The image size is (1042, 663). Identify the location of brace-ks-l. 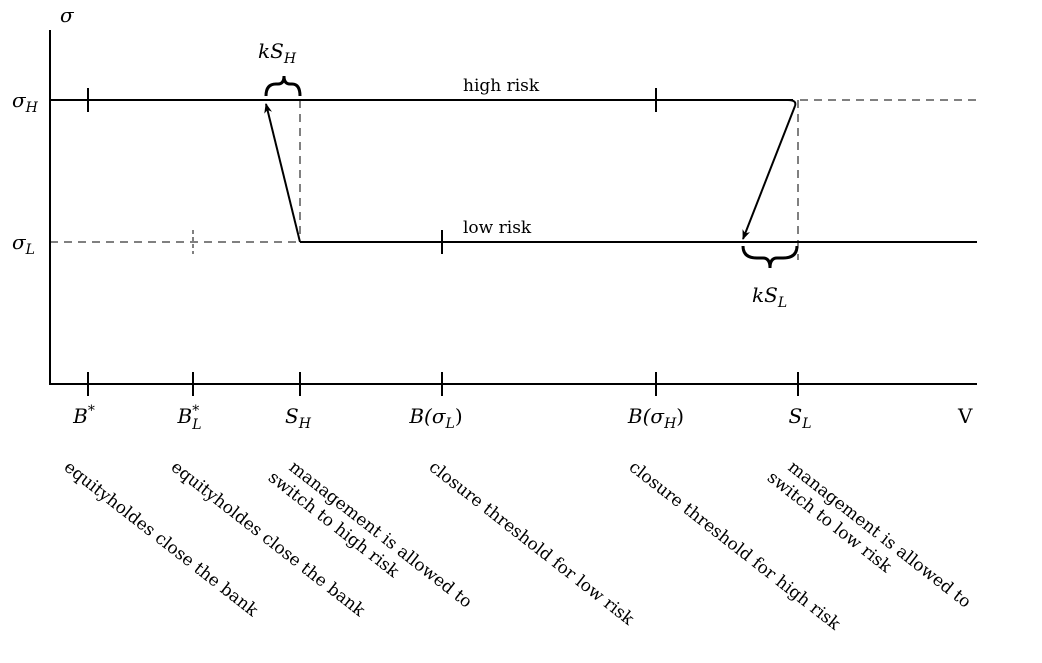
(770, 257).